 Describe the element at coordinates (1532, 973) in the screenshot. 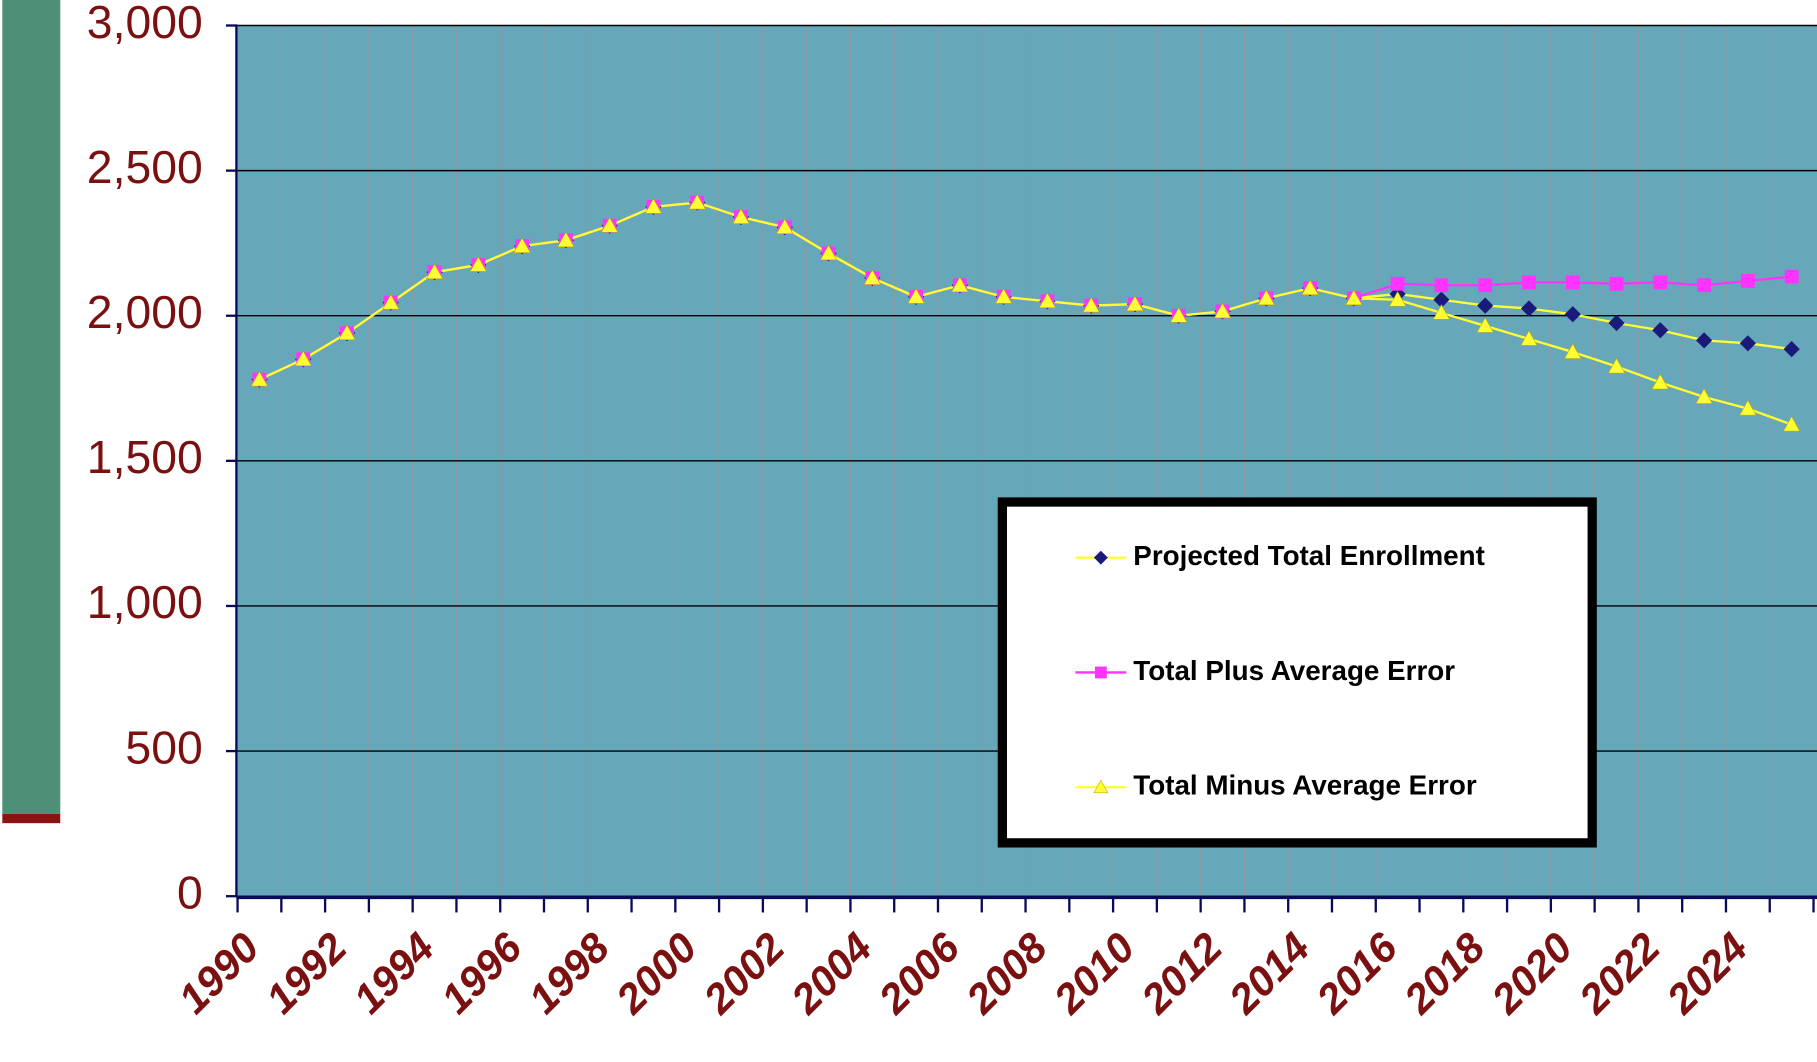

I see `x-tick-label: 2020` at that location.